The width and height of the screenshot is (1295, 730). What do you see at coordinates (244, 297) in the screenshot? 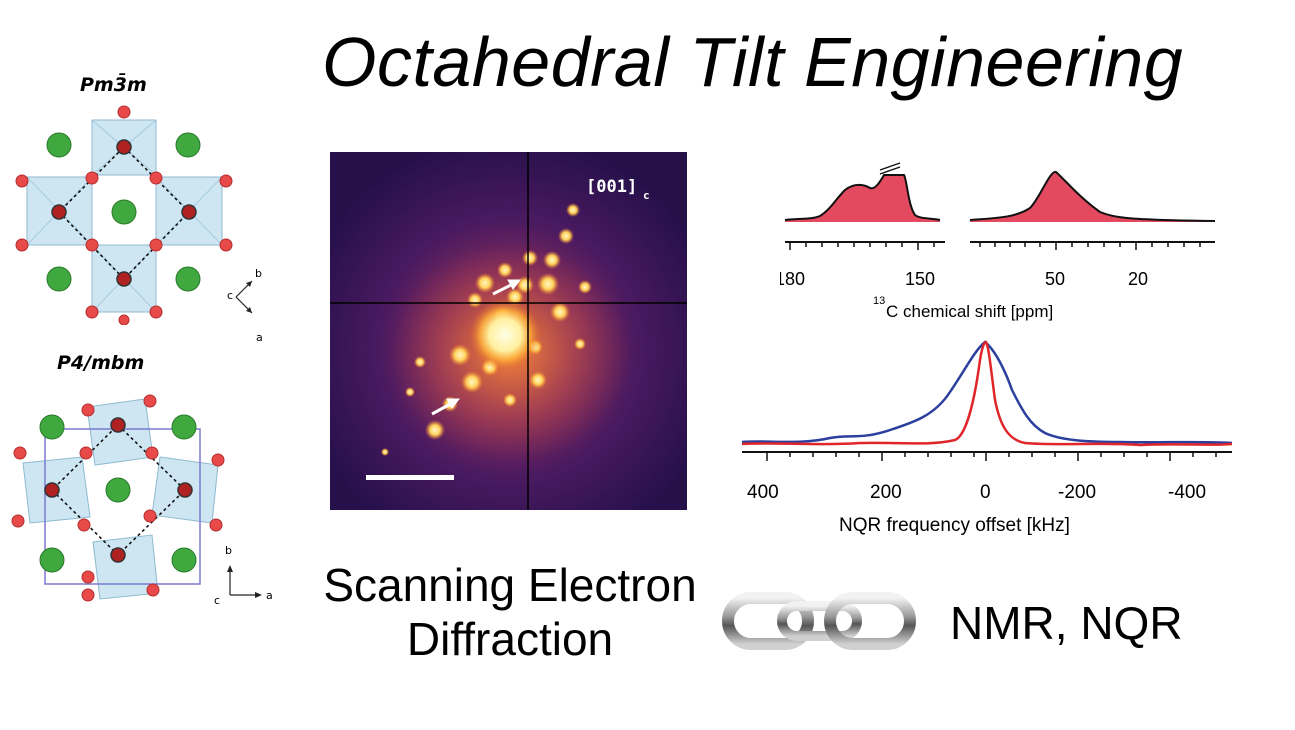
I see `cubic-axes-icon` at bounding box center [244, 297].